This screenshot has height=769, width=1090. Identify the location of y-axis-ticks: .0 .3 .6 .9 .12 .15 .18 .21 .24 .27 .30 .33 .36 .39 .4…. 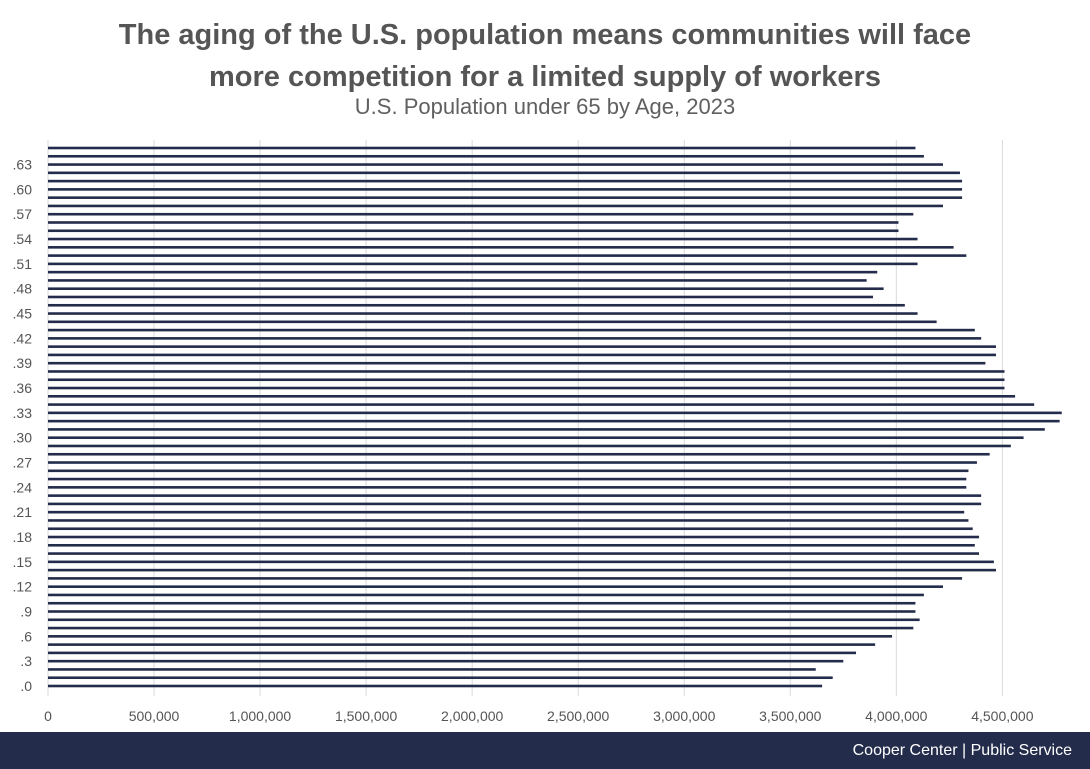
(23, 425).